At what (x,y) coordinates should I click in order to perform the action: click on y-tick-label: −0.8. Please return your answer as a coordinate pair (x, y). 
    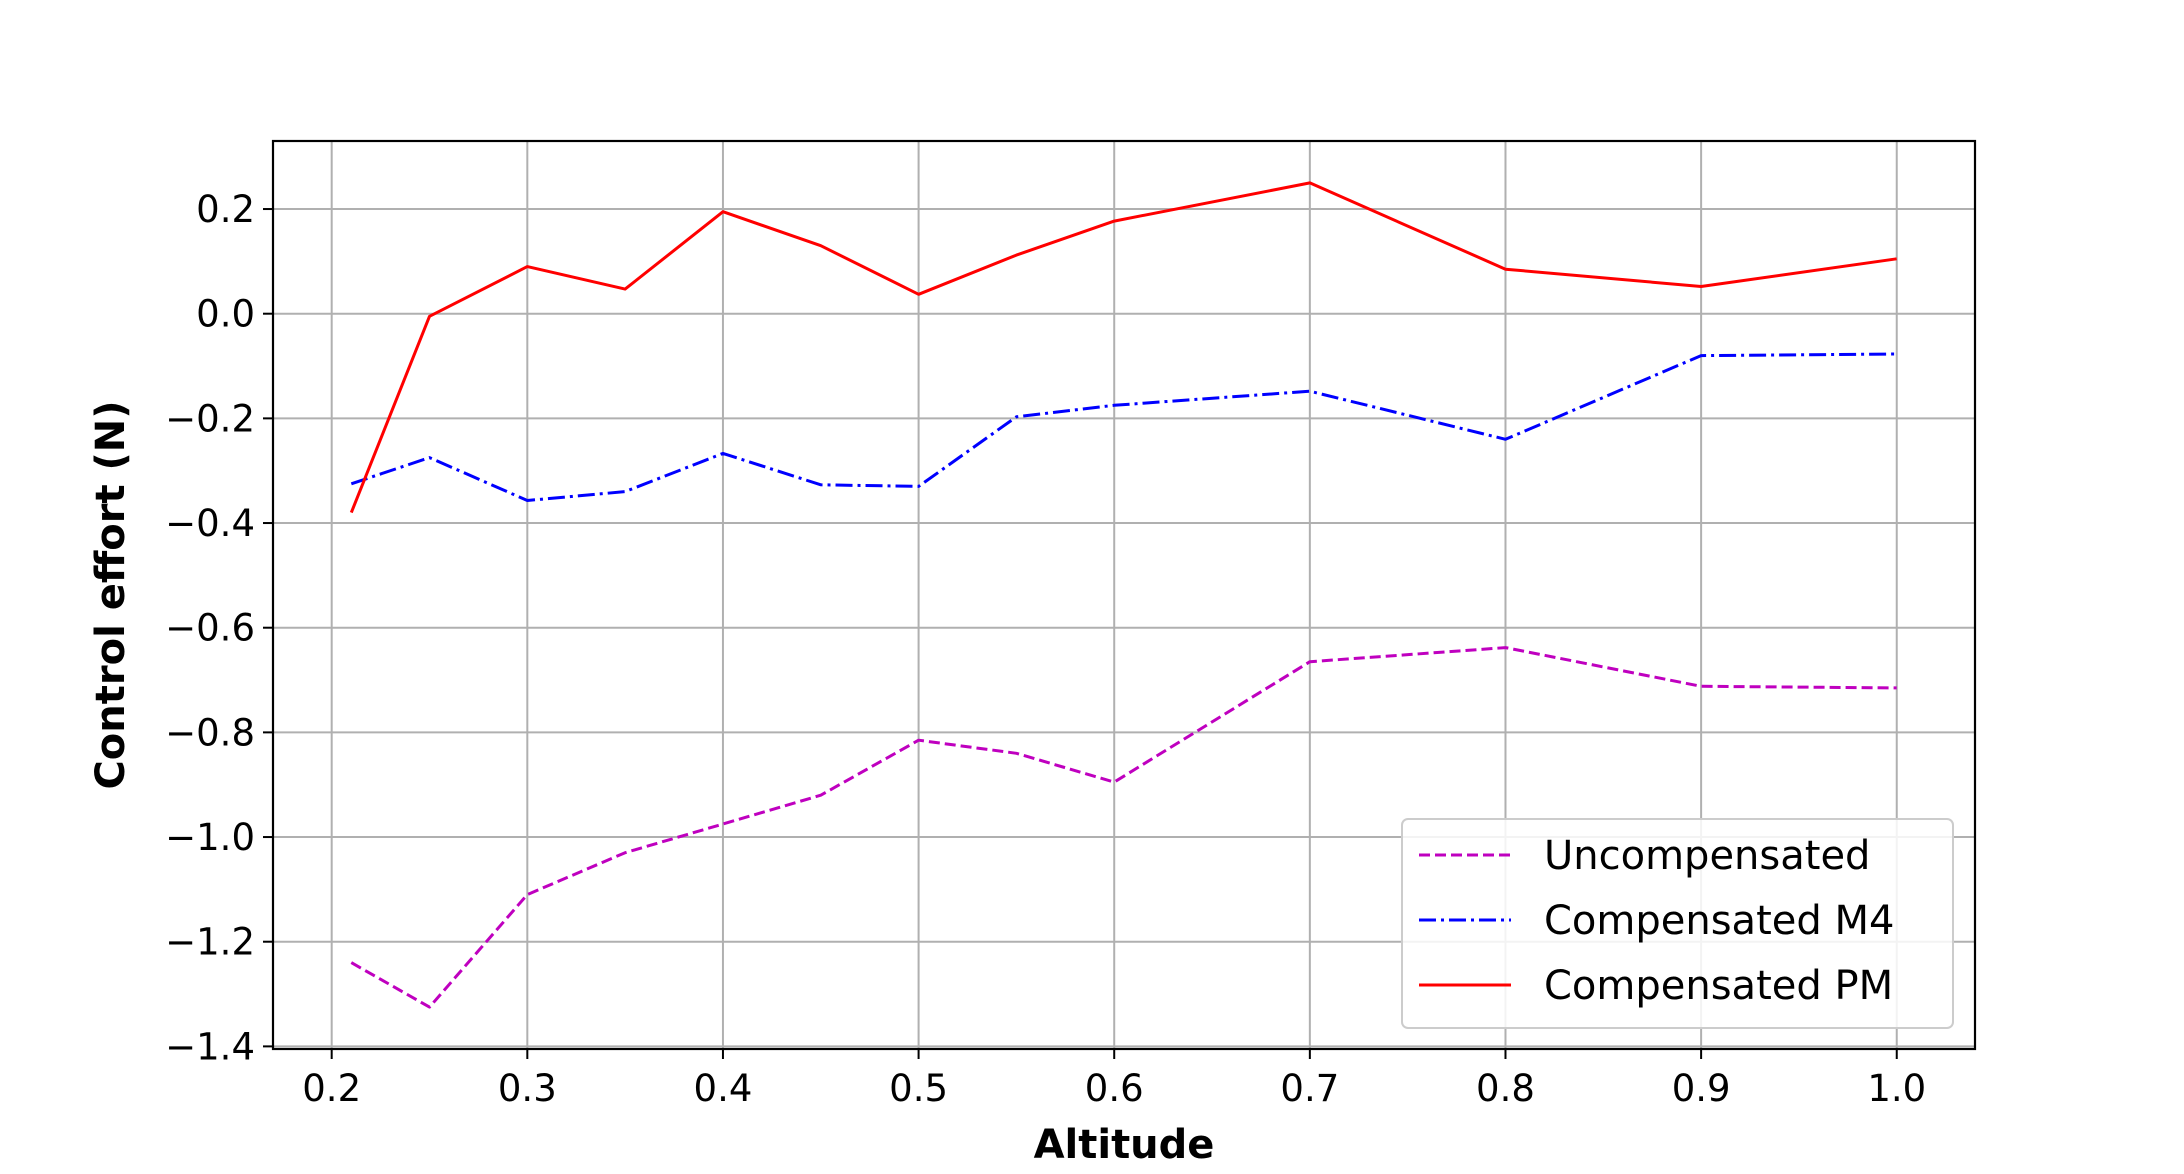
    Looking at the image, I should click on (210, 732).